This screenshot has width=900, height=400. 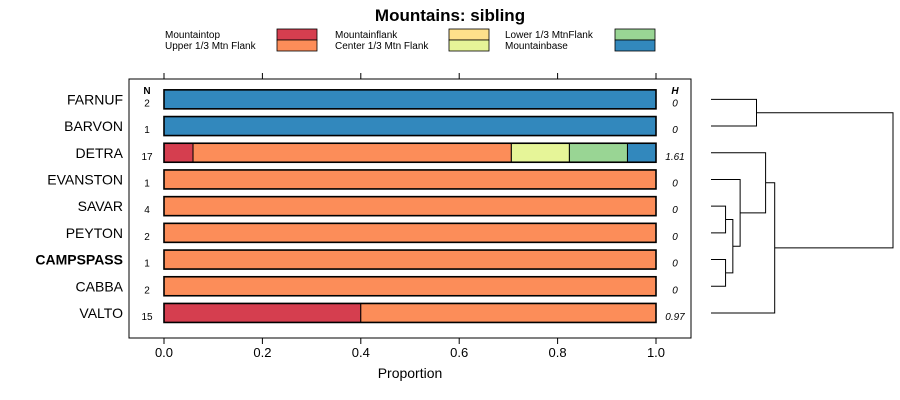 What do you see at coordinates (95, 99) in the screenshot?
I see `category-label-farnuf: FARNUF` at bounding box center [95, 99].